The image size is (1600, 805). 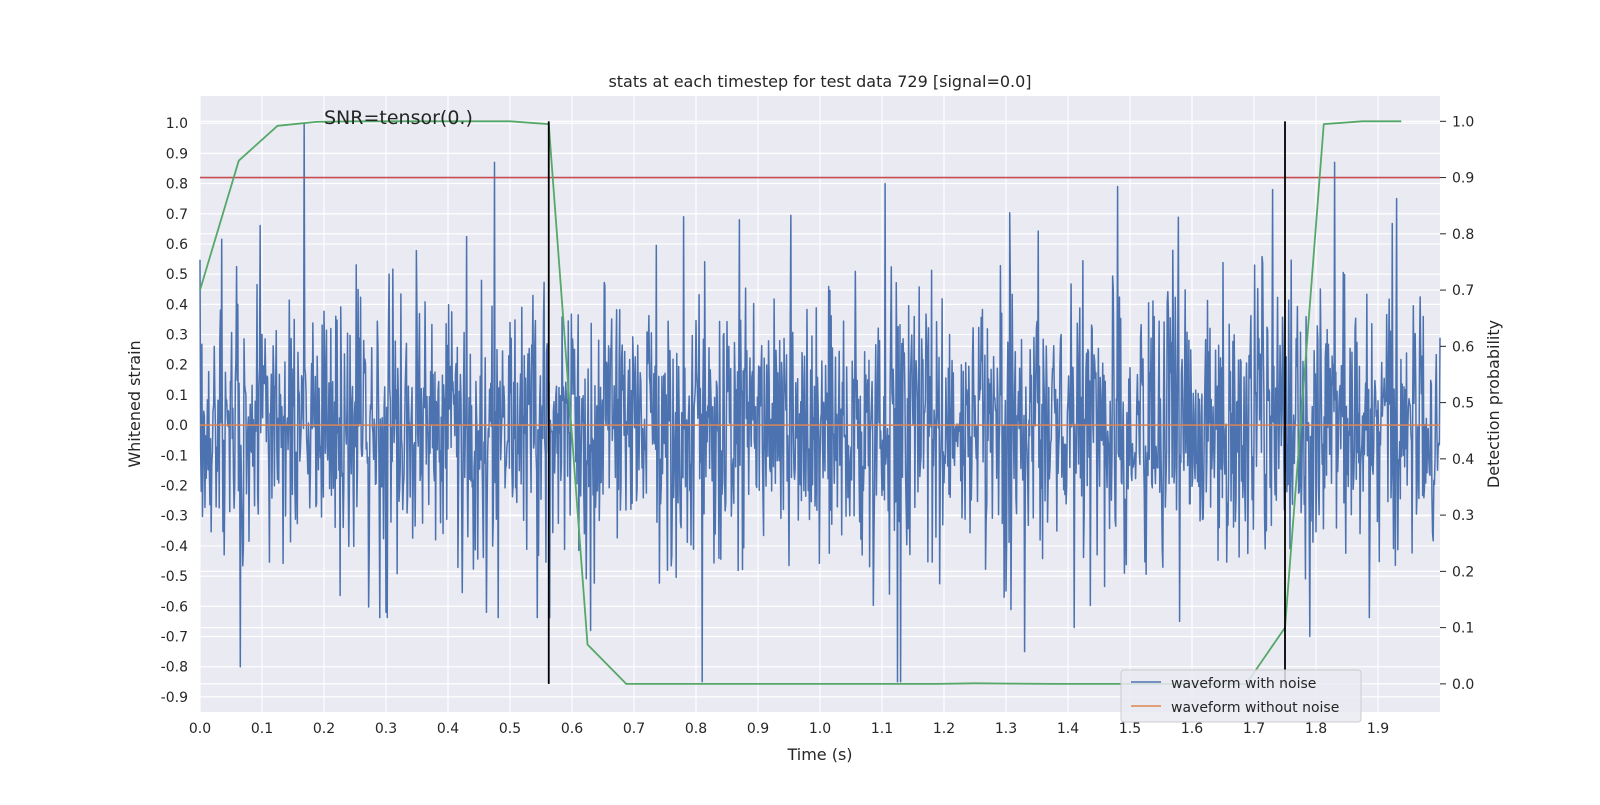 What do you see at coordinates (758, 729) in the screenshot?
I see `x-tick-label: 0.9` at bounding box center [758, 729].